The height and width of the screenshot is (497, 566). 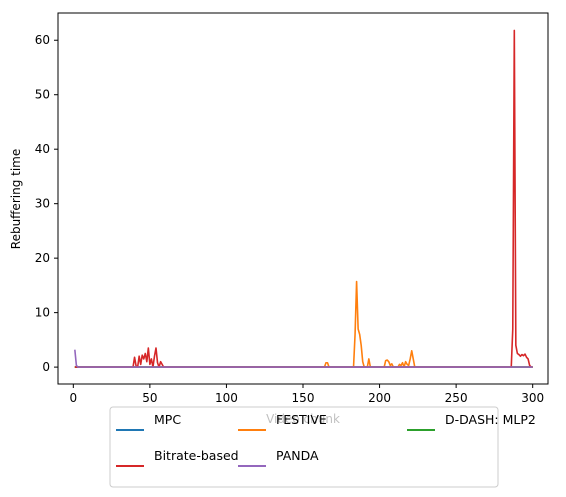 I want to click on legend: MPC FESTIVE D-DASH: MLP2 Bitrate-based PANDA, so click(x=322, y=447).